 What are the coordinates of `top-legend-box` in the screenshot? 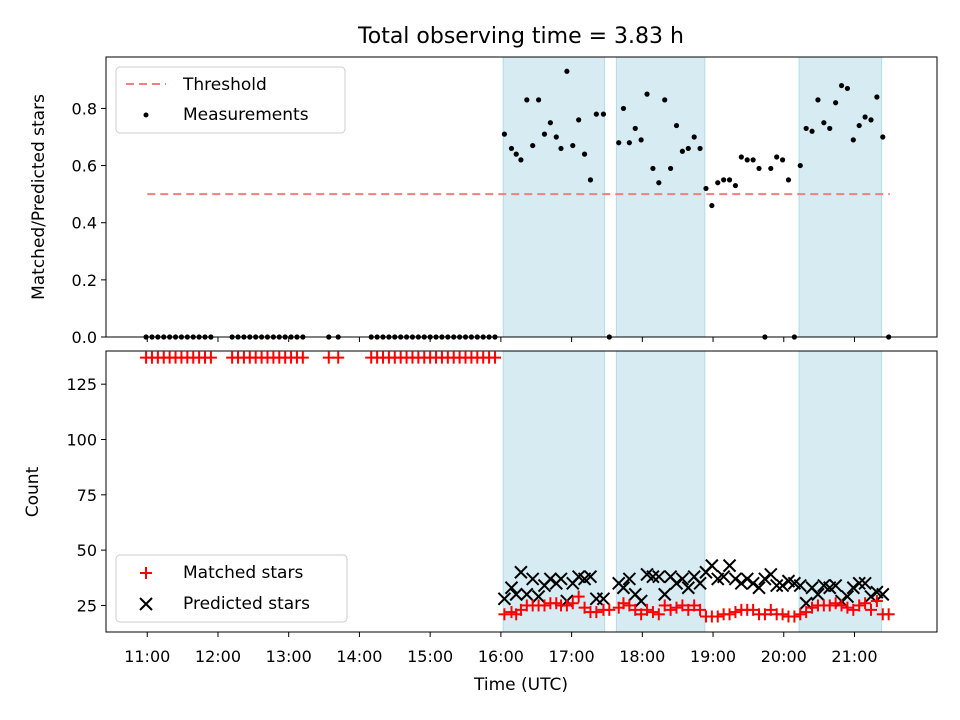 It's located at (230, 100).